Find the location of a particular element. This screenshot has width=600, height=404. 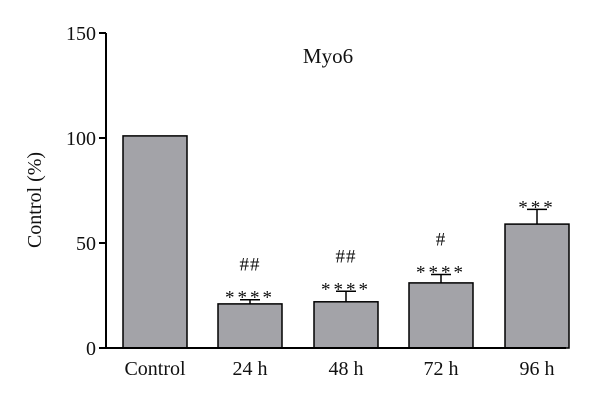

y-tick-label-50: 50 is located at coordinates (86, 244).